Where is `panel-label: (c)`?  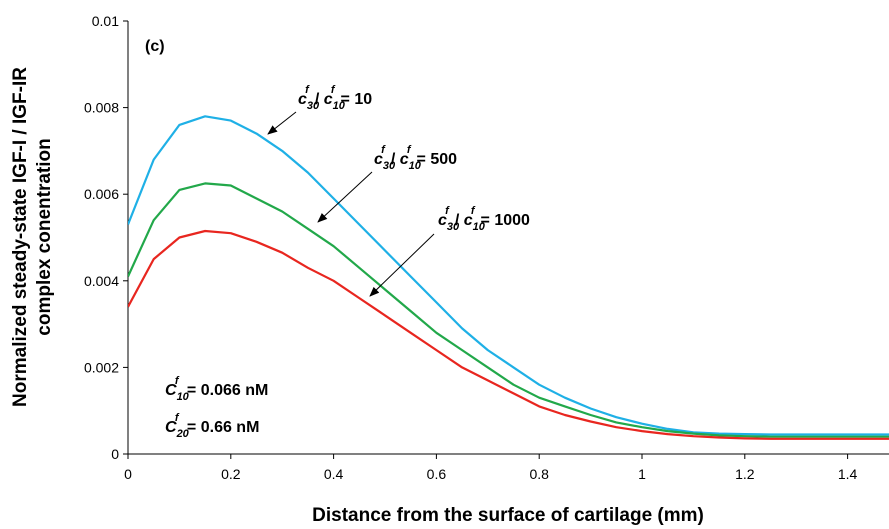
panel-label: (c) is located at coordinates (155, 46).